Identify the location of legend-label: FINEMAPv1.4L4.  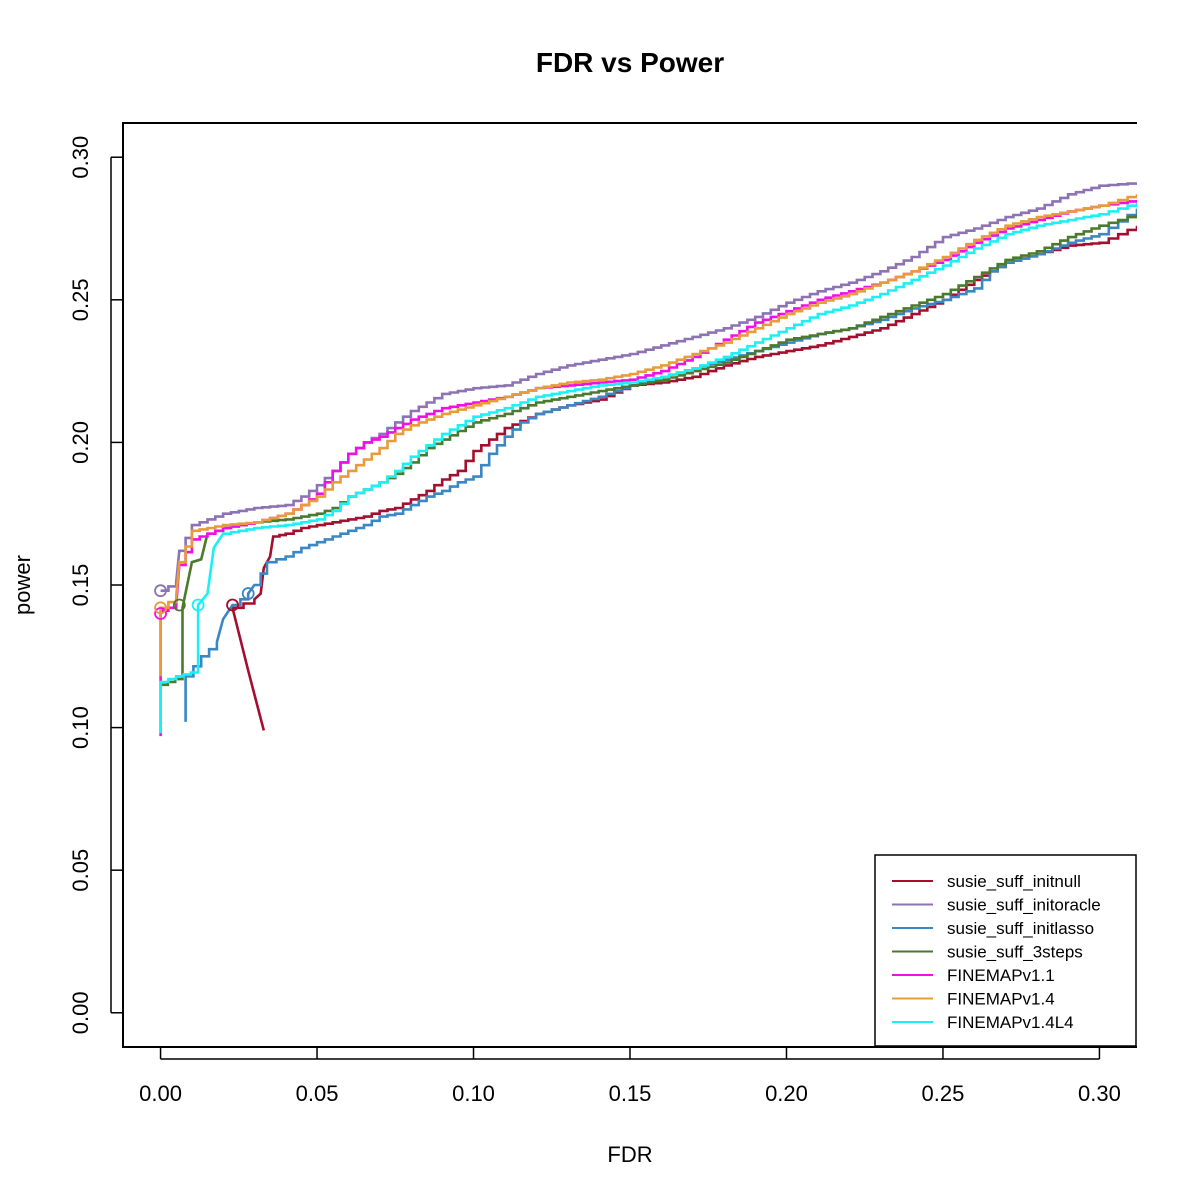
(1010, 1022).